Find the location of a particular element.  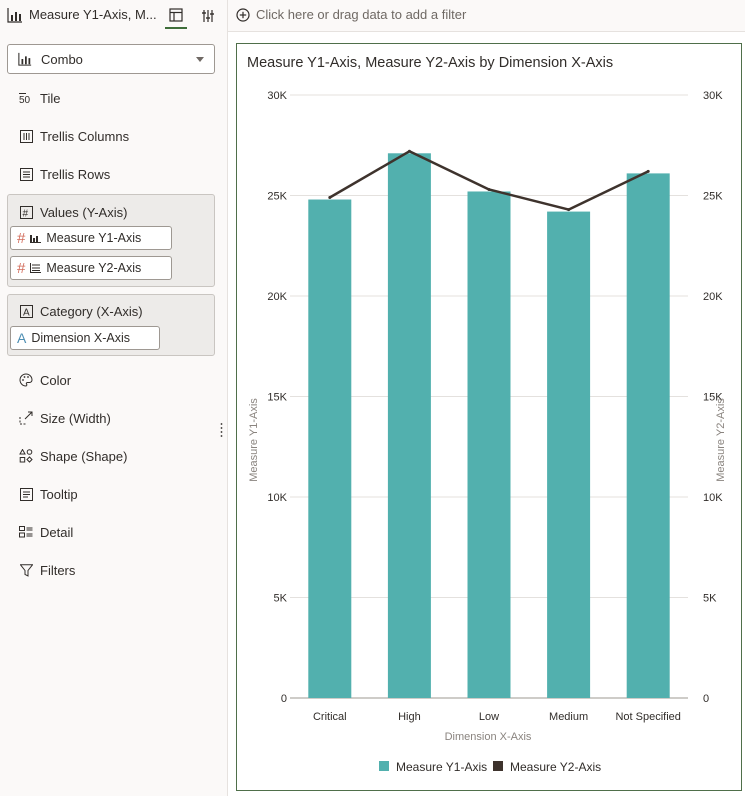

viz-type-select: Combo is located at coordinates (111, 59).